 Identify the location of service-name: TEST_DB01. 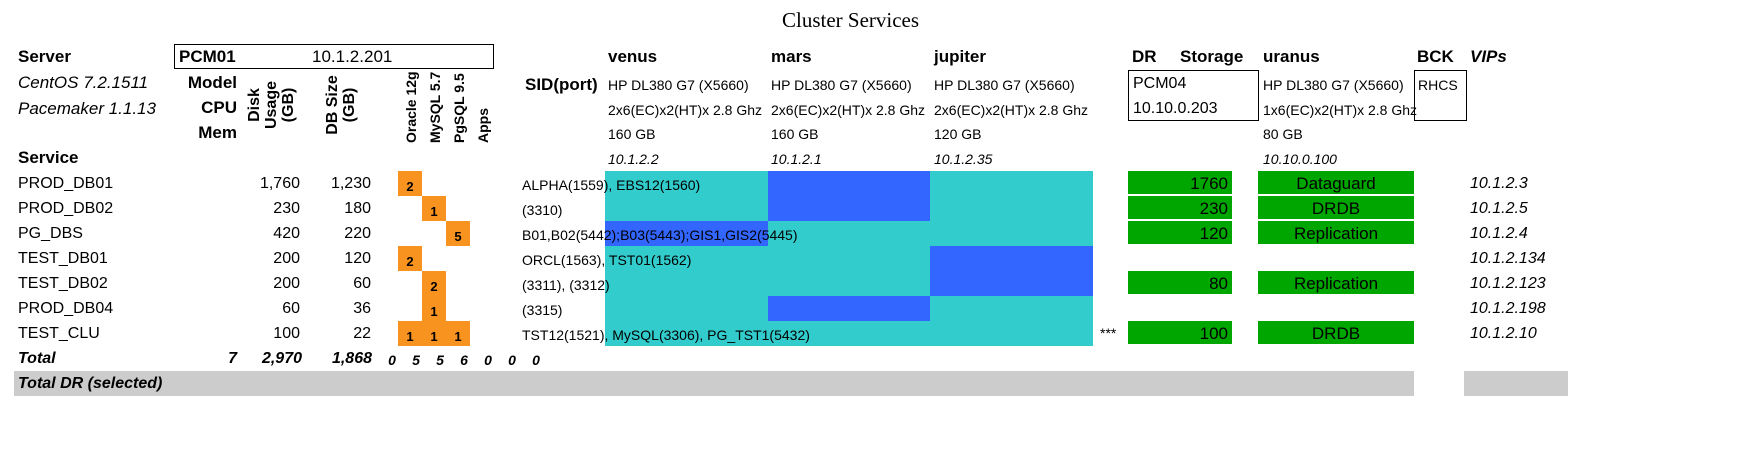
(63, 258).